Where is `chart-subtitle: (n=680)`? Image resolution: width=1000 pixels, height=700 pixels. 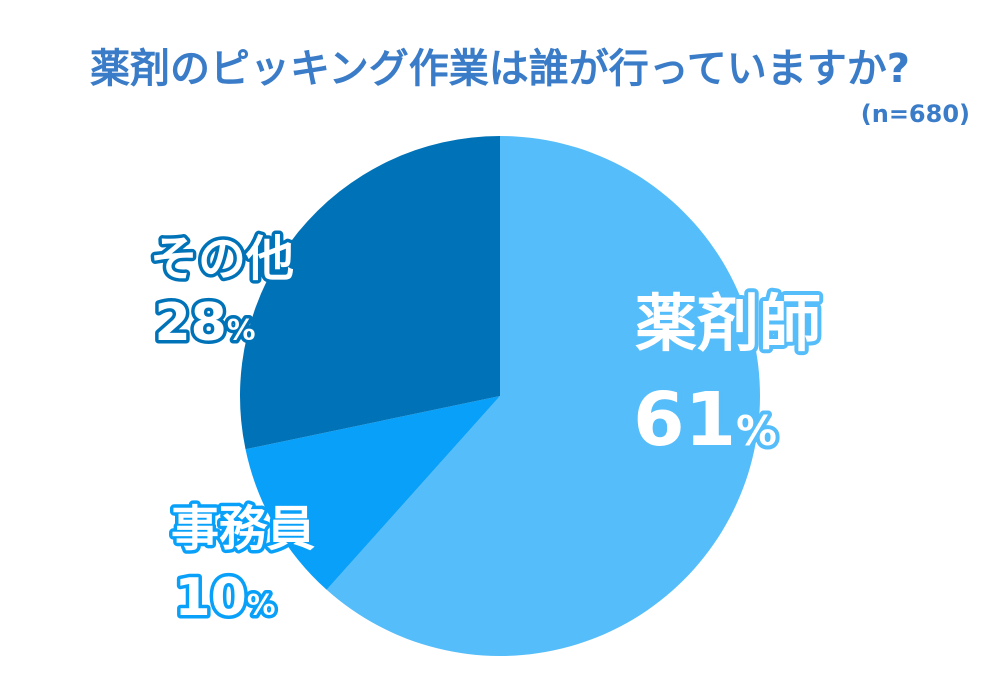
chart-subtitle: (n=680) is located at coordinates (915, 114).